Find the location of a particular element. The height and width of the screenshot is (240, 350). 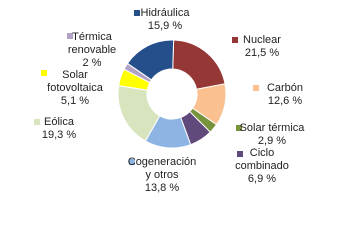

category-label: Carbón is located at coordinates (285, 88).